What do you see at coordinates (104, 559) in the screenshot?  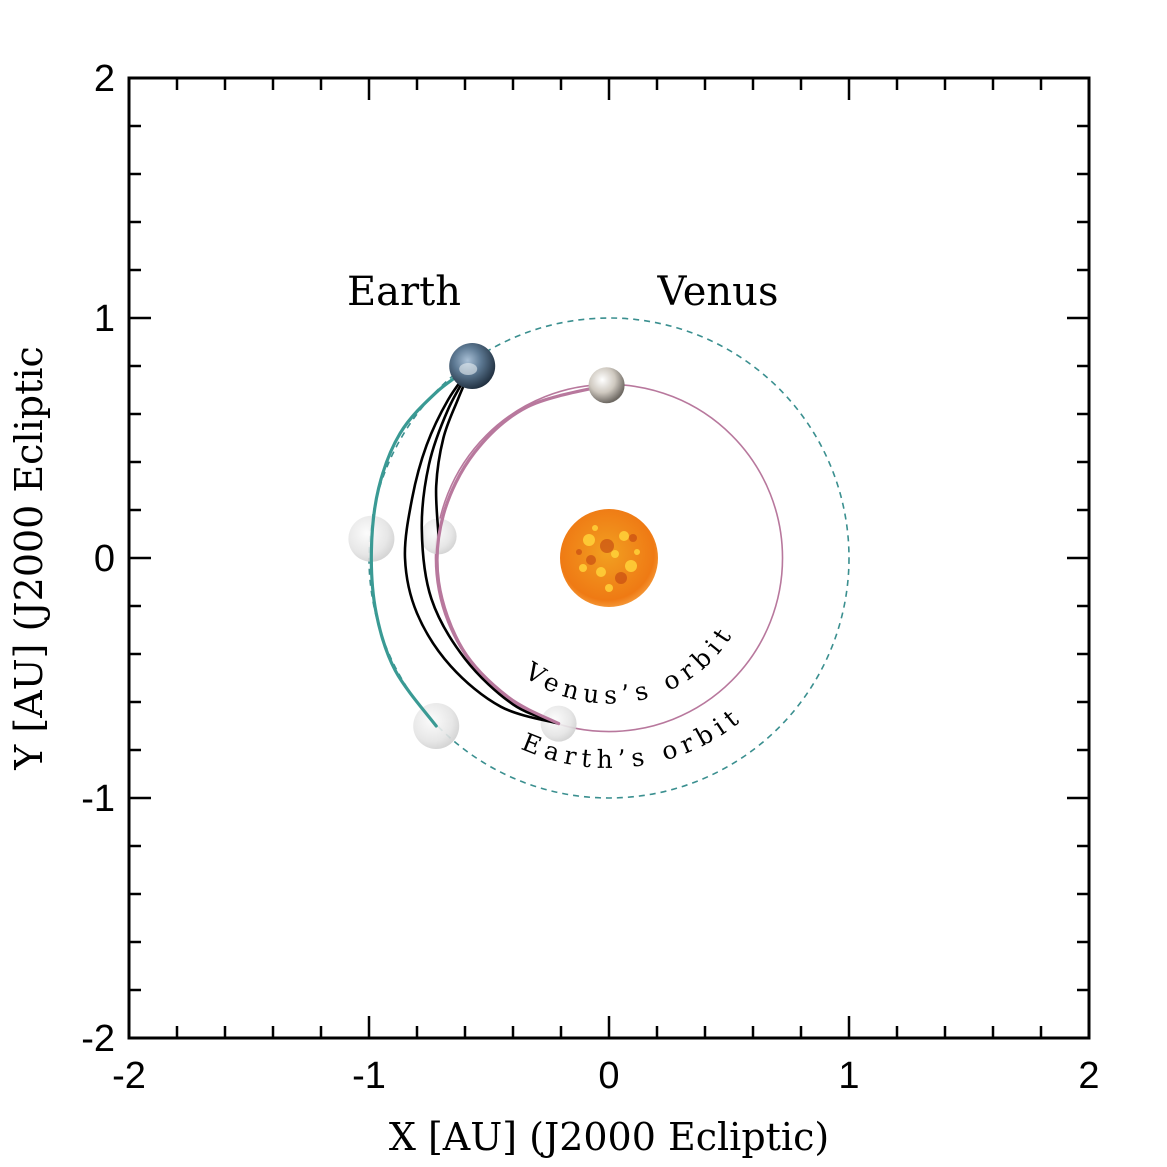 I see `y-tick-label: 0` at bounding box center [104, 559].